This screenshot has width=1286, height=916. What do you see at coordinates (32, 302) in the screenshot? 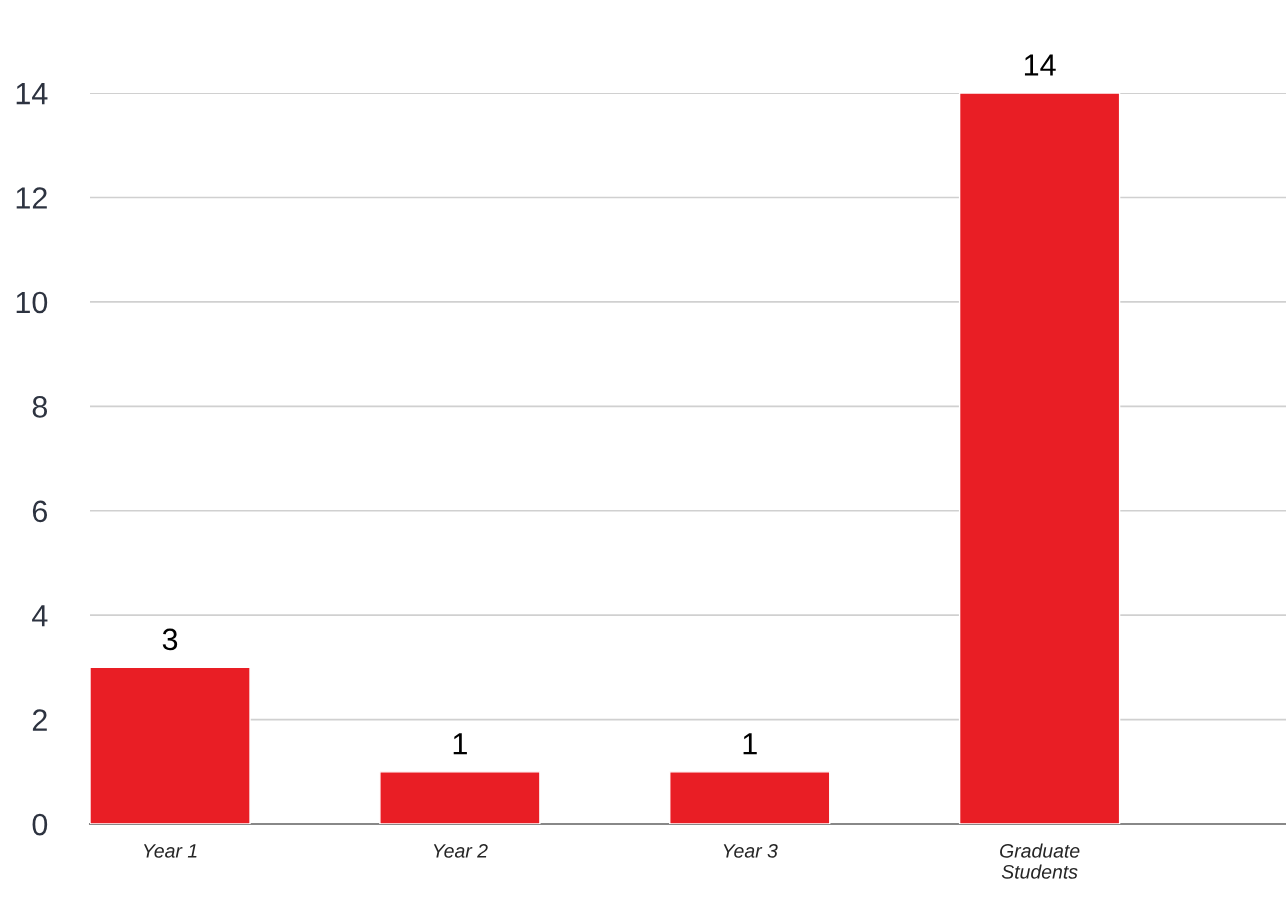
I see `y-tick-label: 10` at bounding box center [32, 302].